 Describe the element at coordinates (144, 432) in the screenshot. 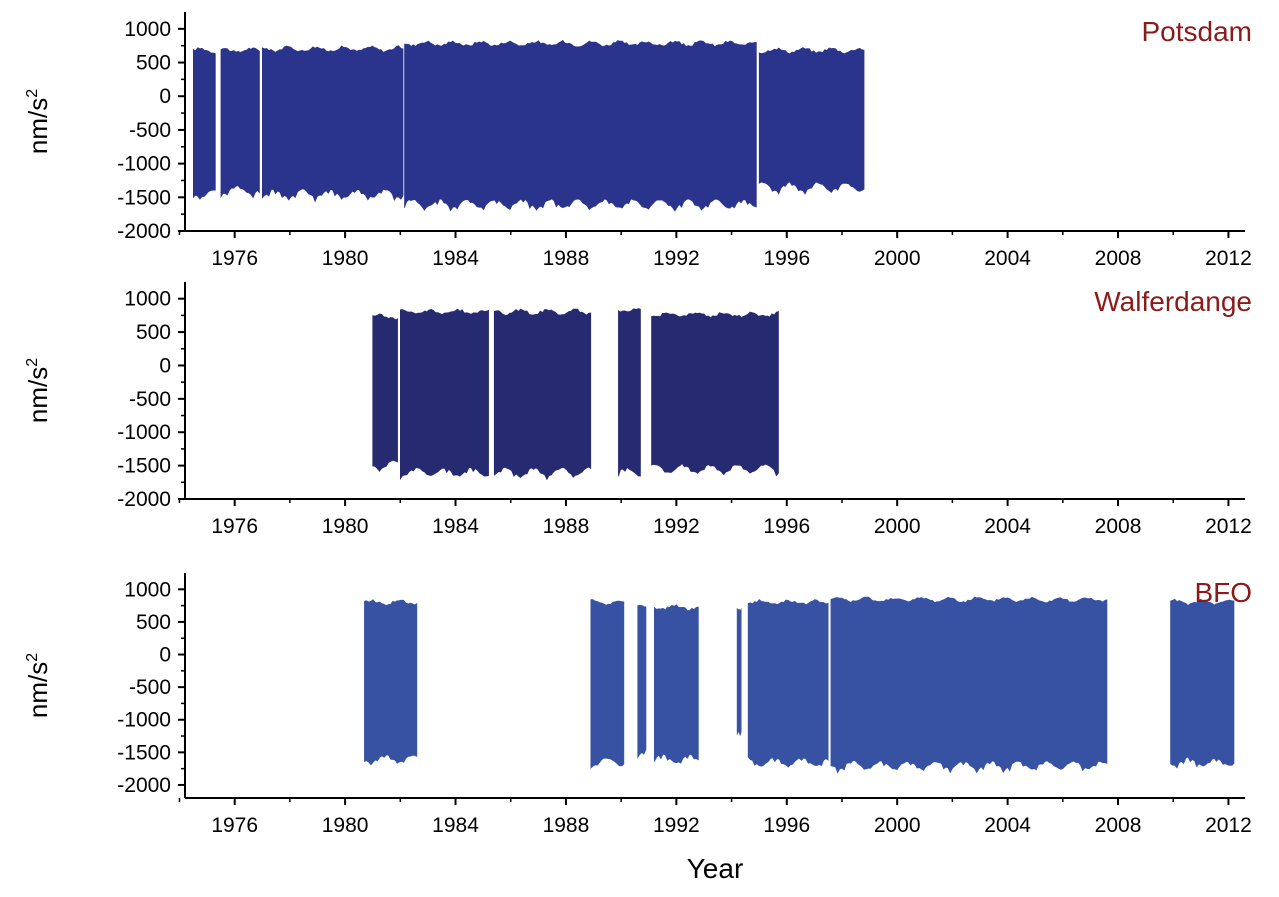

I see `y-tick-label-2-5: -1000` at that location.